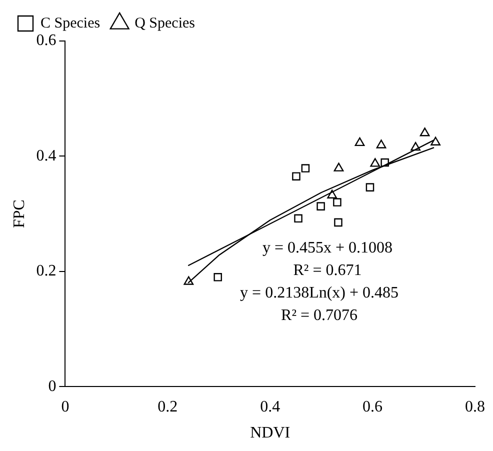 This screenshot has height=451, width=493. I want to click on y-tick-label: 0, so click(52, 386).